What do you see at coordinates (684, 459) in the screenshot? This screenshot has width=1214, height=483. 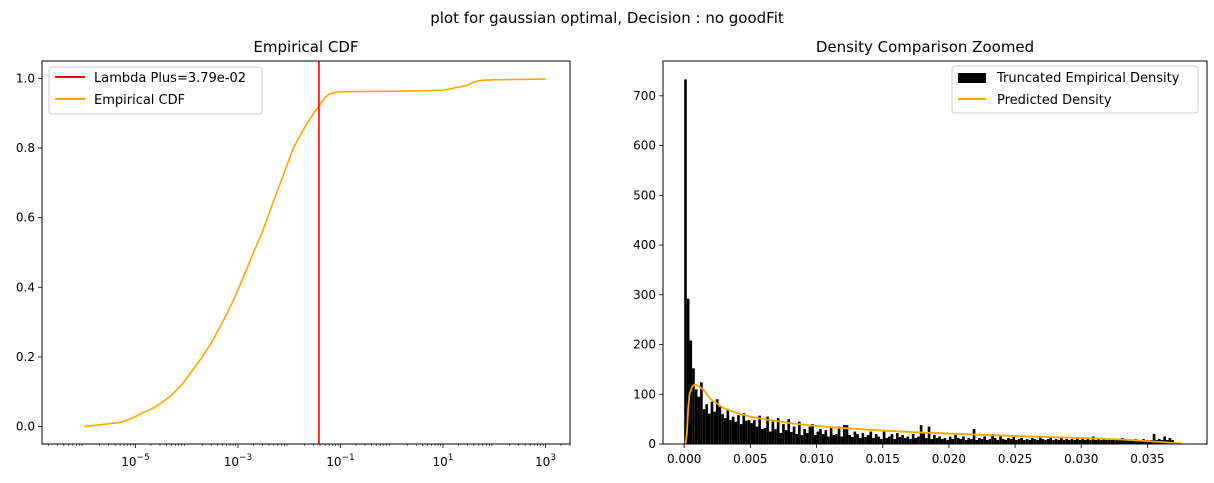 I see `density-x-tick-label: 0.000` at bounding box center [684, 459].